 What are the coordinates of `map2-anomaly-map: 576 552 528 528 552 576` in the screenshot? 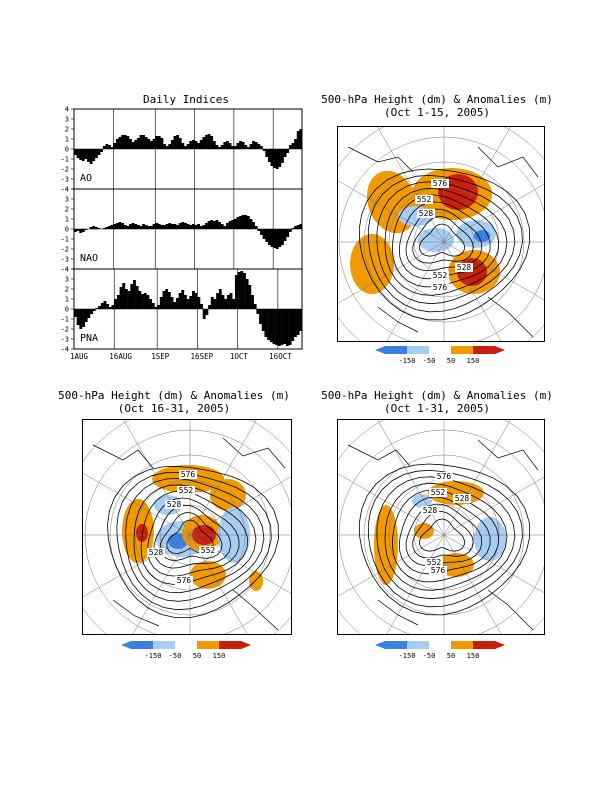 It's located at (187, 527).